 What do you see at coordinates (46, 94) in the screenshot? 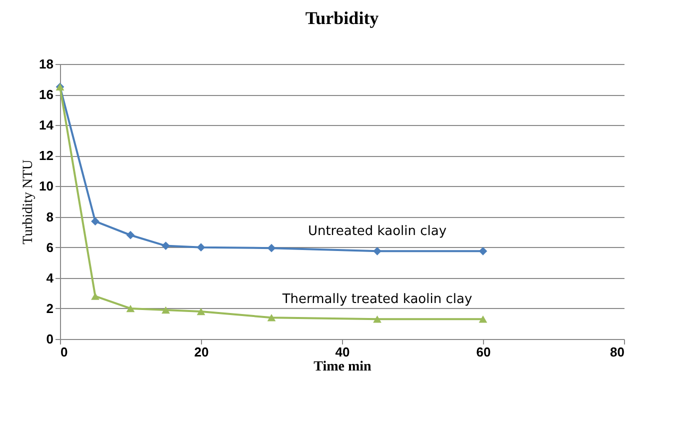
I see `y-tick-label: 16` at bounding box center [46, 94].